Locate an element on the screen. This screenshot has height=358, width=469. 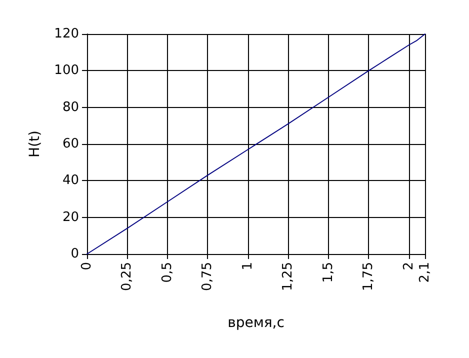
x-tick-label: 0,5 is located at coordinates (167, 272).